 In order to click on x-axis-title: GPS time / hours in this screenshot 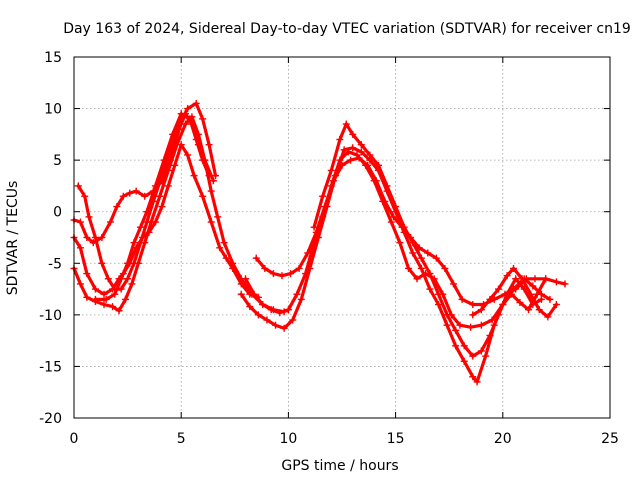, I will do `click(339, 466)`.